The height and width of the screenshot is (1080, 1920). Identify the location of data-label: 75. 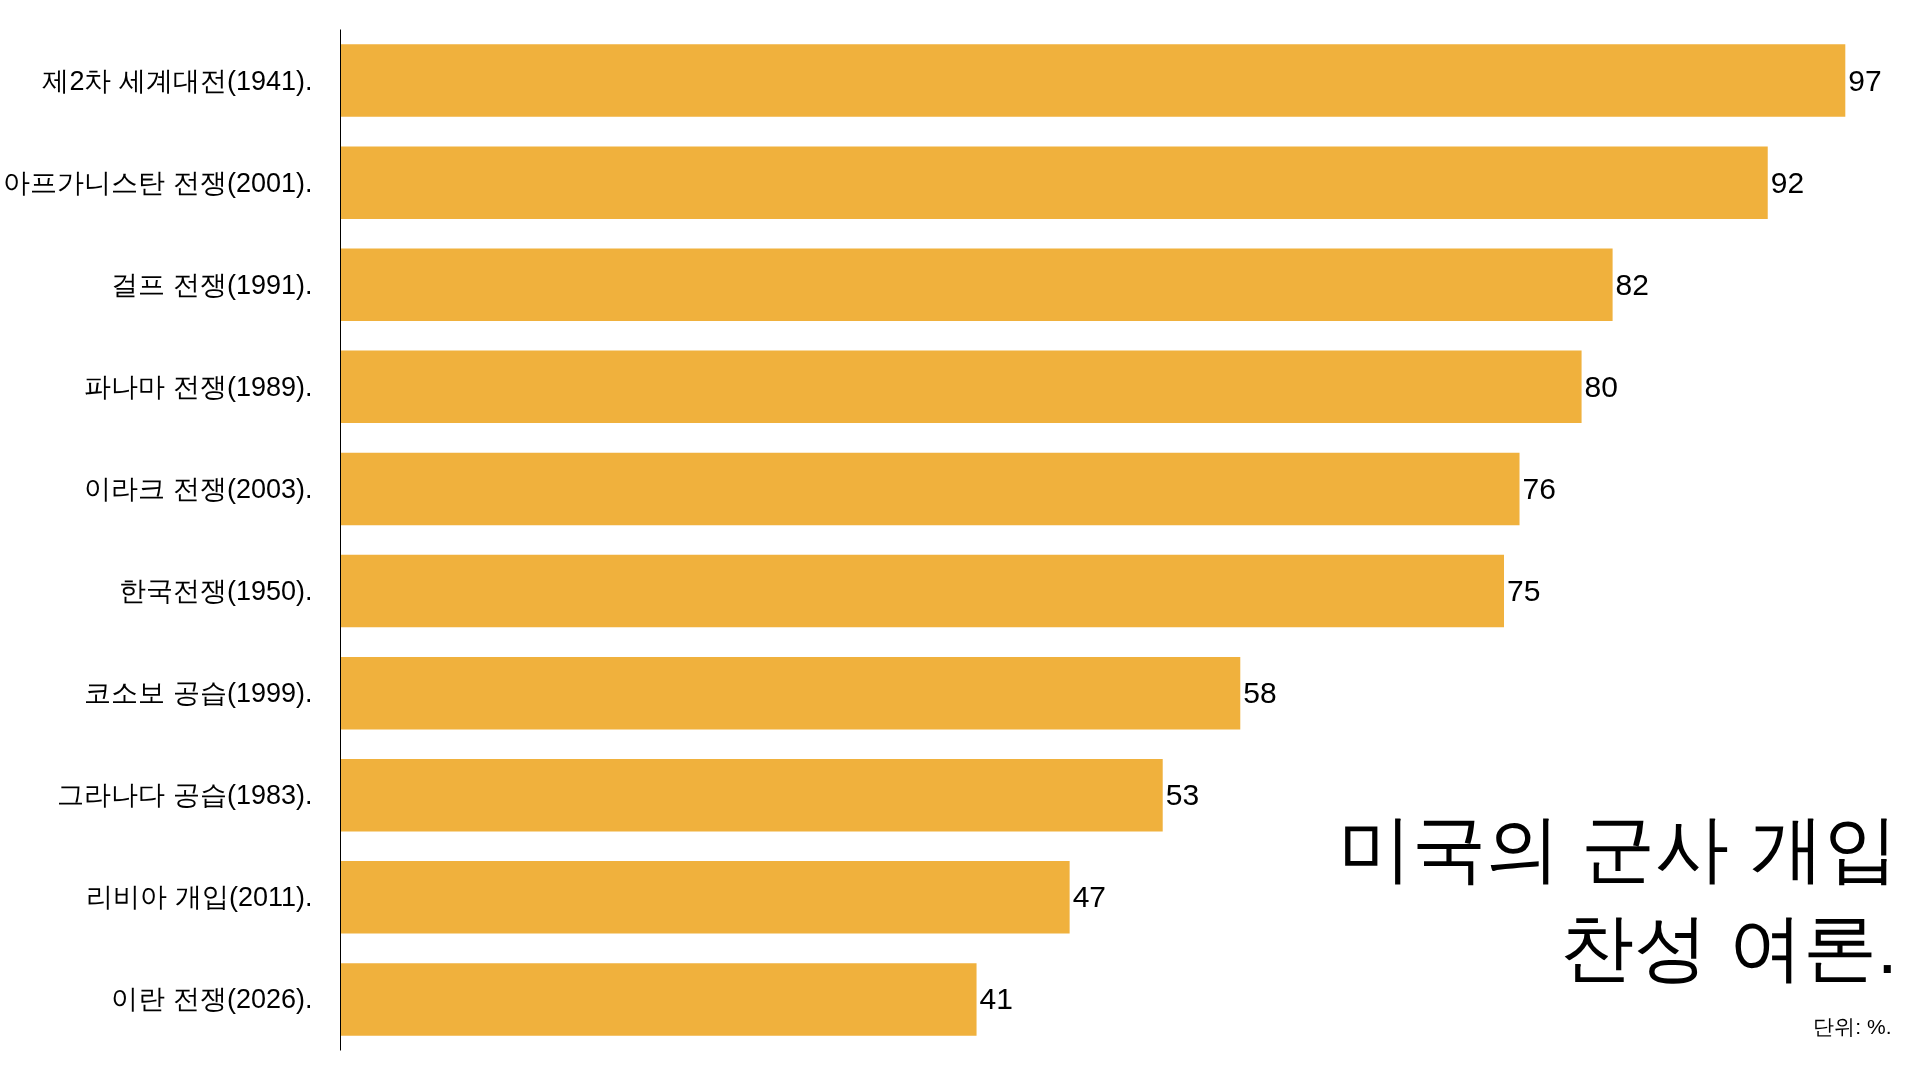
(1524, 591).